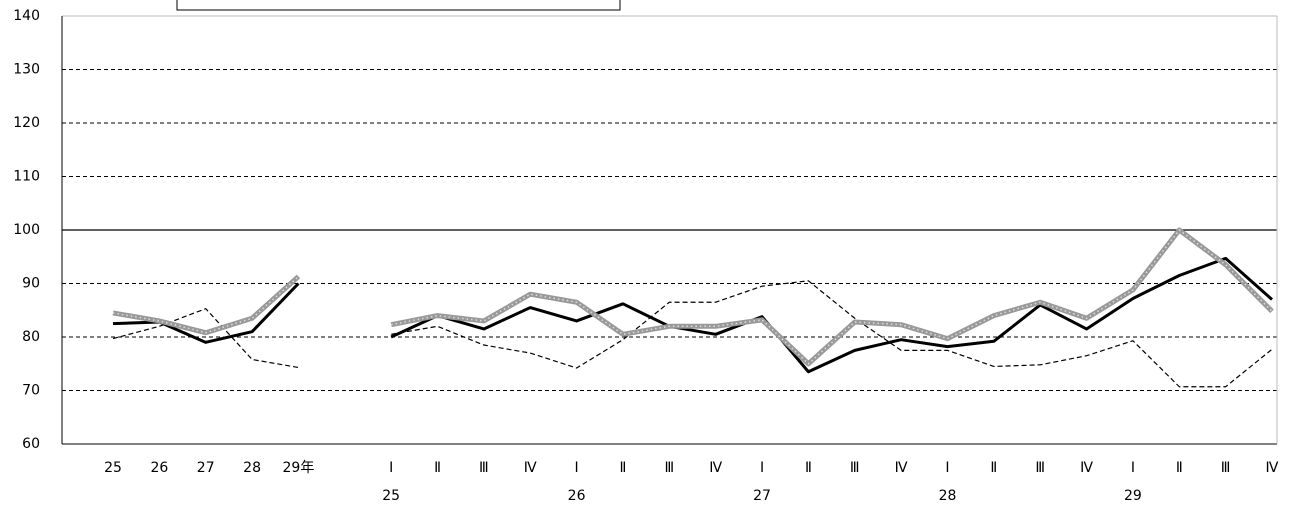  Describe the element at coordinates (113, 468) in the screenshot. I see `x-tick-label: 25` at that location.